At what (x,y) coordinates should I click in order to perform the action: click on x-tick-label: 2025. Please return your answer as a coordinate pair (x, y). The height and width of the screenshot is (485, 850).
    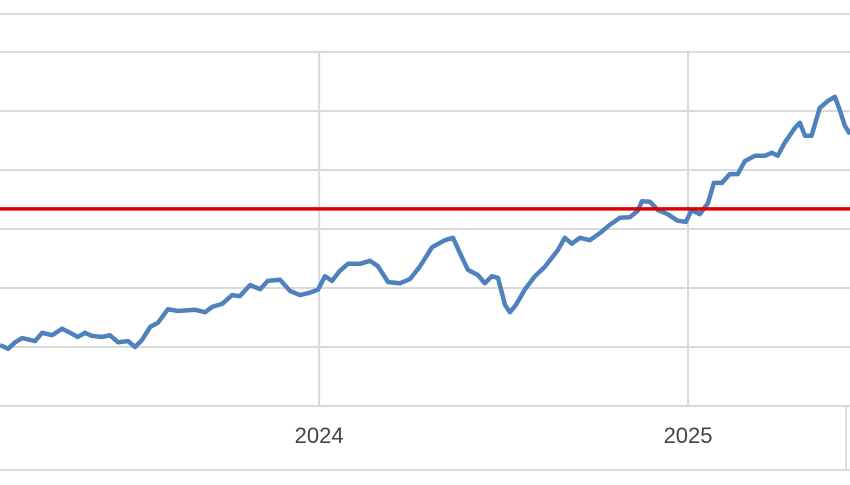
    Looking at the image, I should click on (688, 435).